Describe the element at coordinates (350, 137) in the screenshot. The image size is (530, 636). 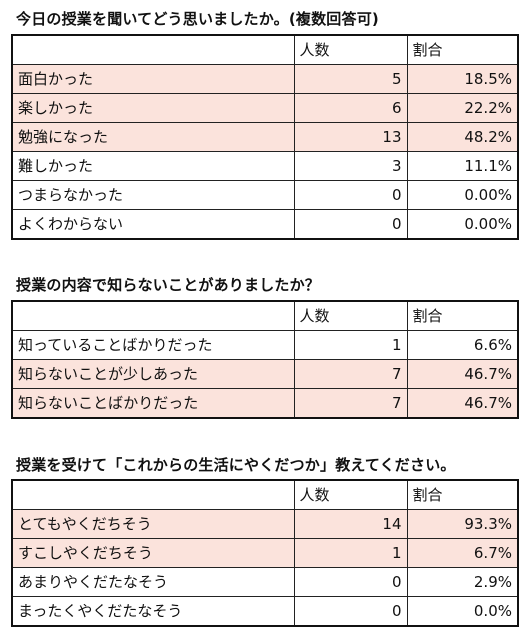
I see `row-count: 13` at that location.